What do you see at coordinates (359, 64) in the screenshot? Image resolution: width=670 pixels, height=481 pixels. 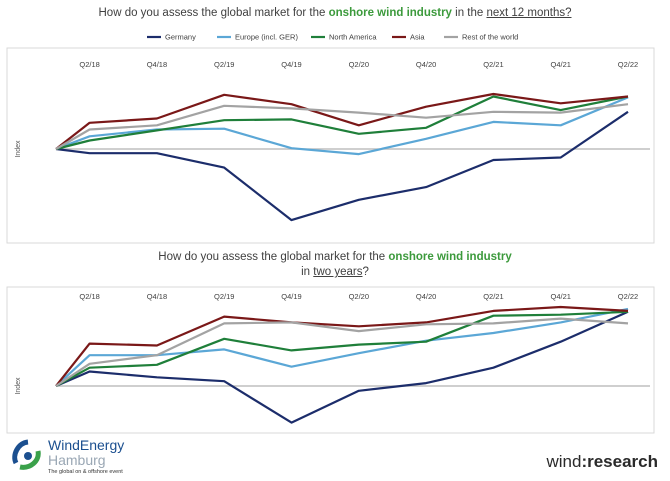 I see `chart-1-tick-label: Q2/20` at bounding box center [359, 64].